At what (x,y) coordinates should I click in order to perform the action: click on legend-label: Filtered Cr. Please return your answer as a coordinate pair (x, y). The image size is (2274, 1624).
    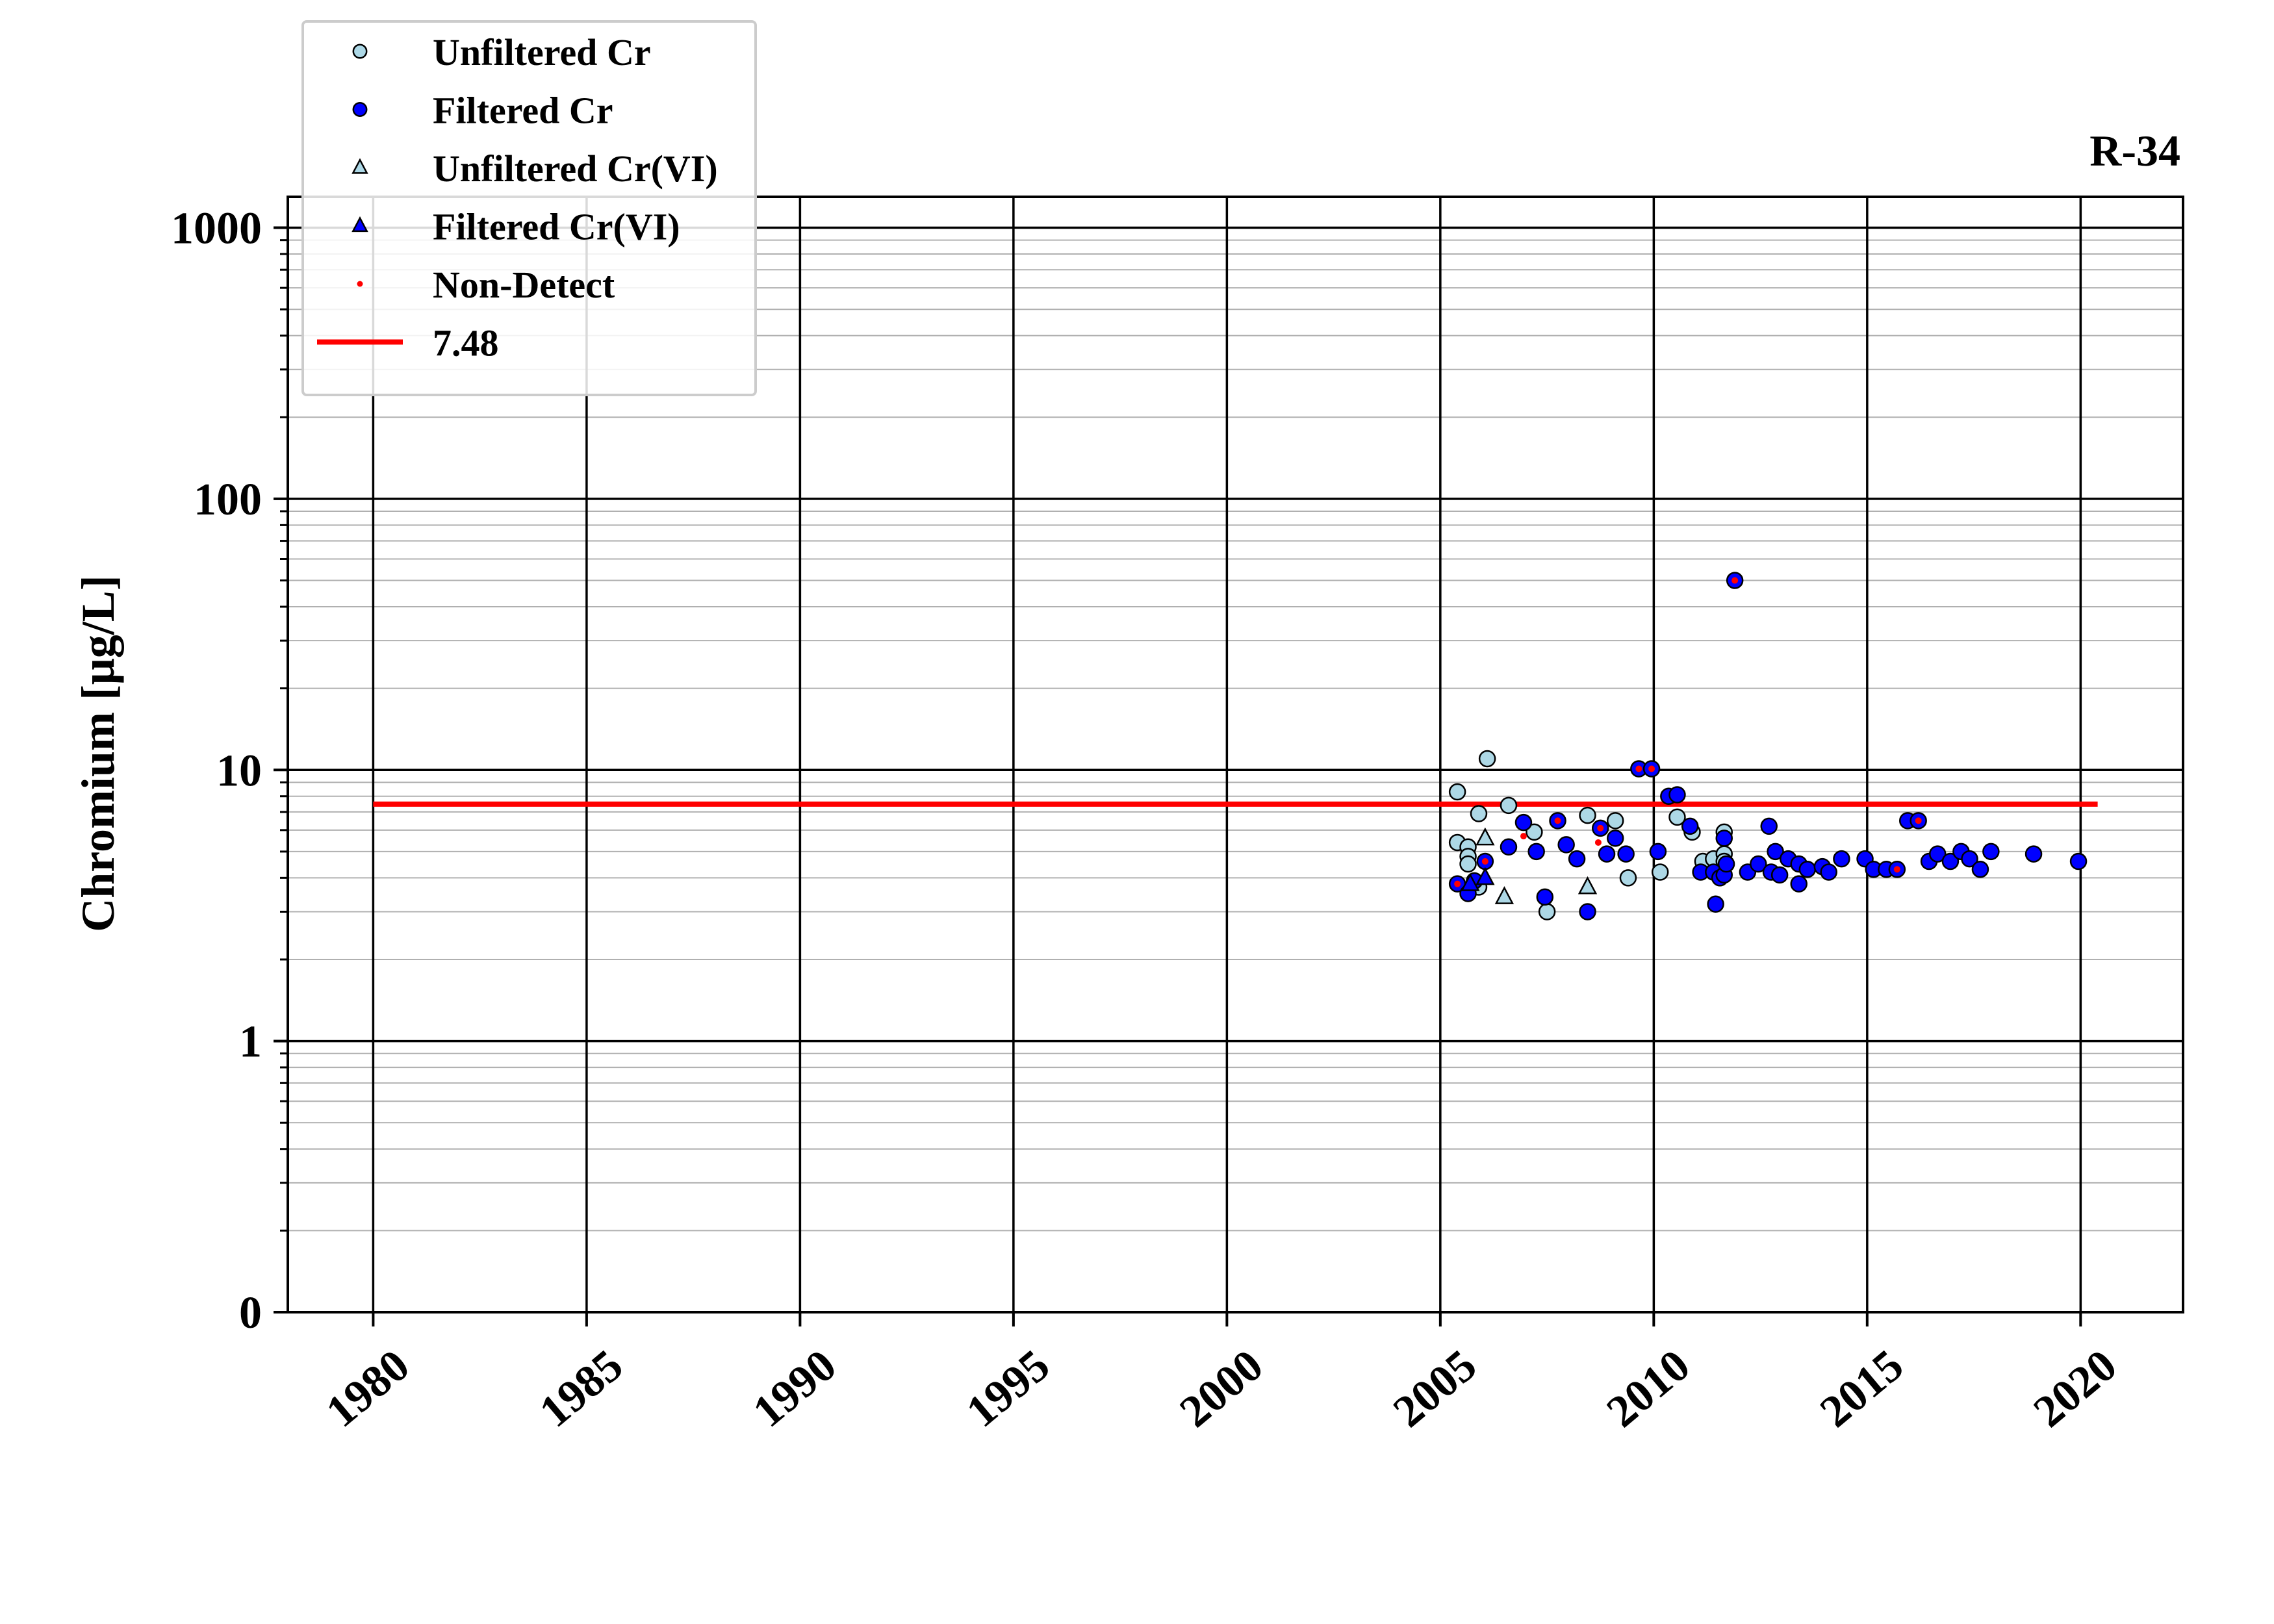
    Looking at the image, I should click on (523, 111).